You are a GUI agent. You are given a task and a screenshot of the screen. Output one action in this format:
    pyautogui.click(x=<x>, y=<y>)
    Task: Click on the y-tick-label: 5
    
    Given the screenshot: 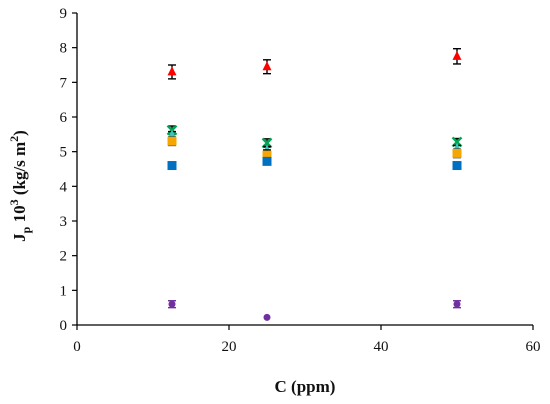 What is the action you would take?
    pyautogui.click(x=64, y=153)
    